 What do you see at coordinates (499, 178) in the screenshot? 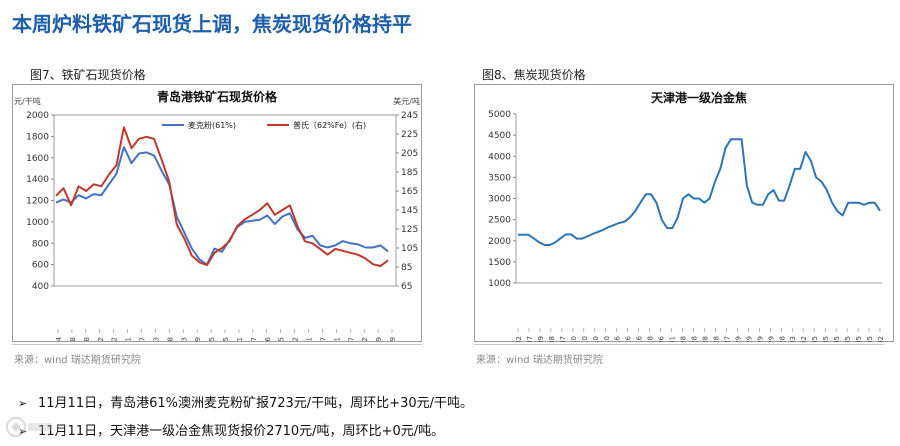
I see `y-tick-label: 3500` at bounding box center [499, 178].